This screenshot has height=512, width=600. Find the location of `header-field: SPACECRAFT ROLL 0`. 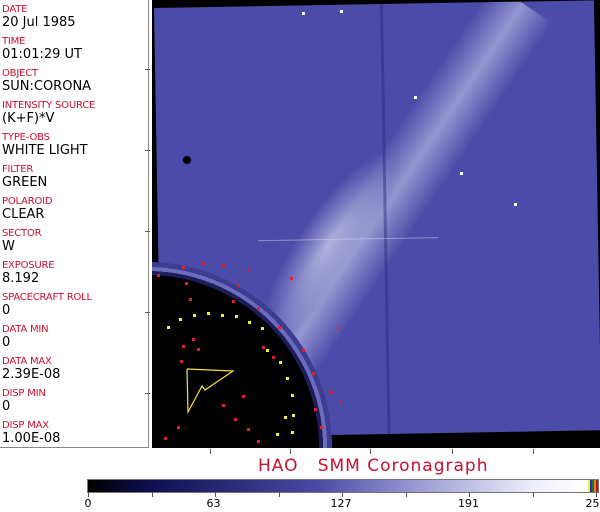

header-field: SPACECRAFT ROLL 0 is located at coordinates (47, 305).